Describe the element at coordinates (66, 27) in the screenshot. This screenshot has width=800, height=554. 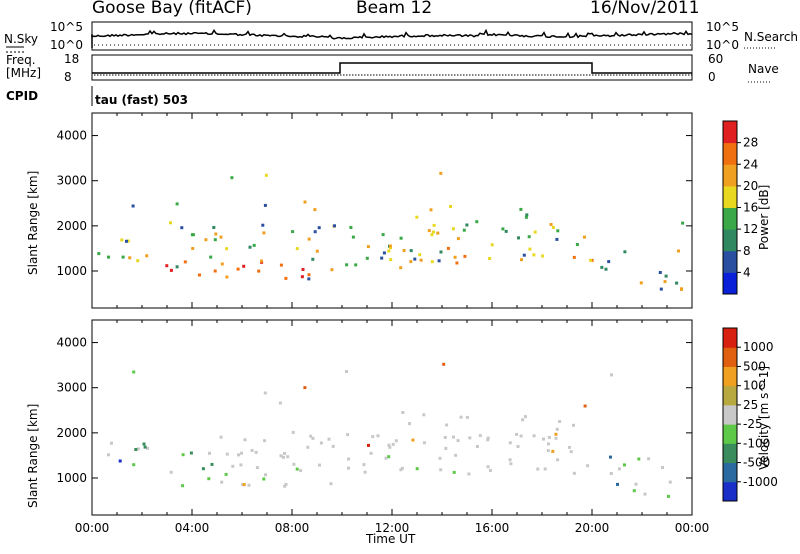
I see `nsky-tick-high: 10^5` at that location.